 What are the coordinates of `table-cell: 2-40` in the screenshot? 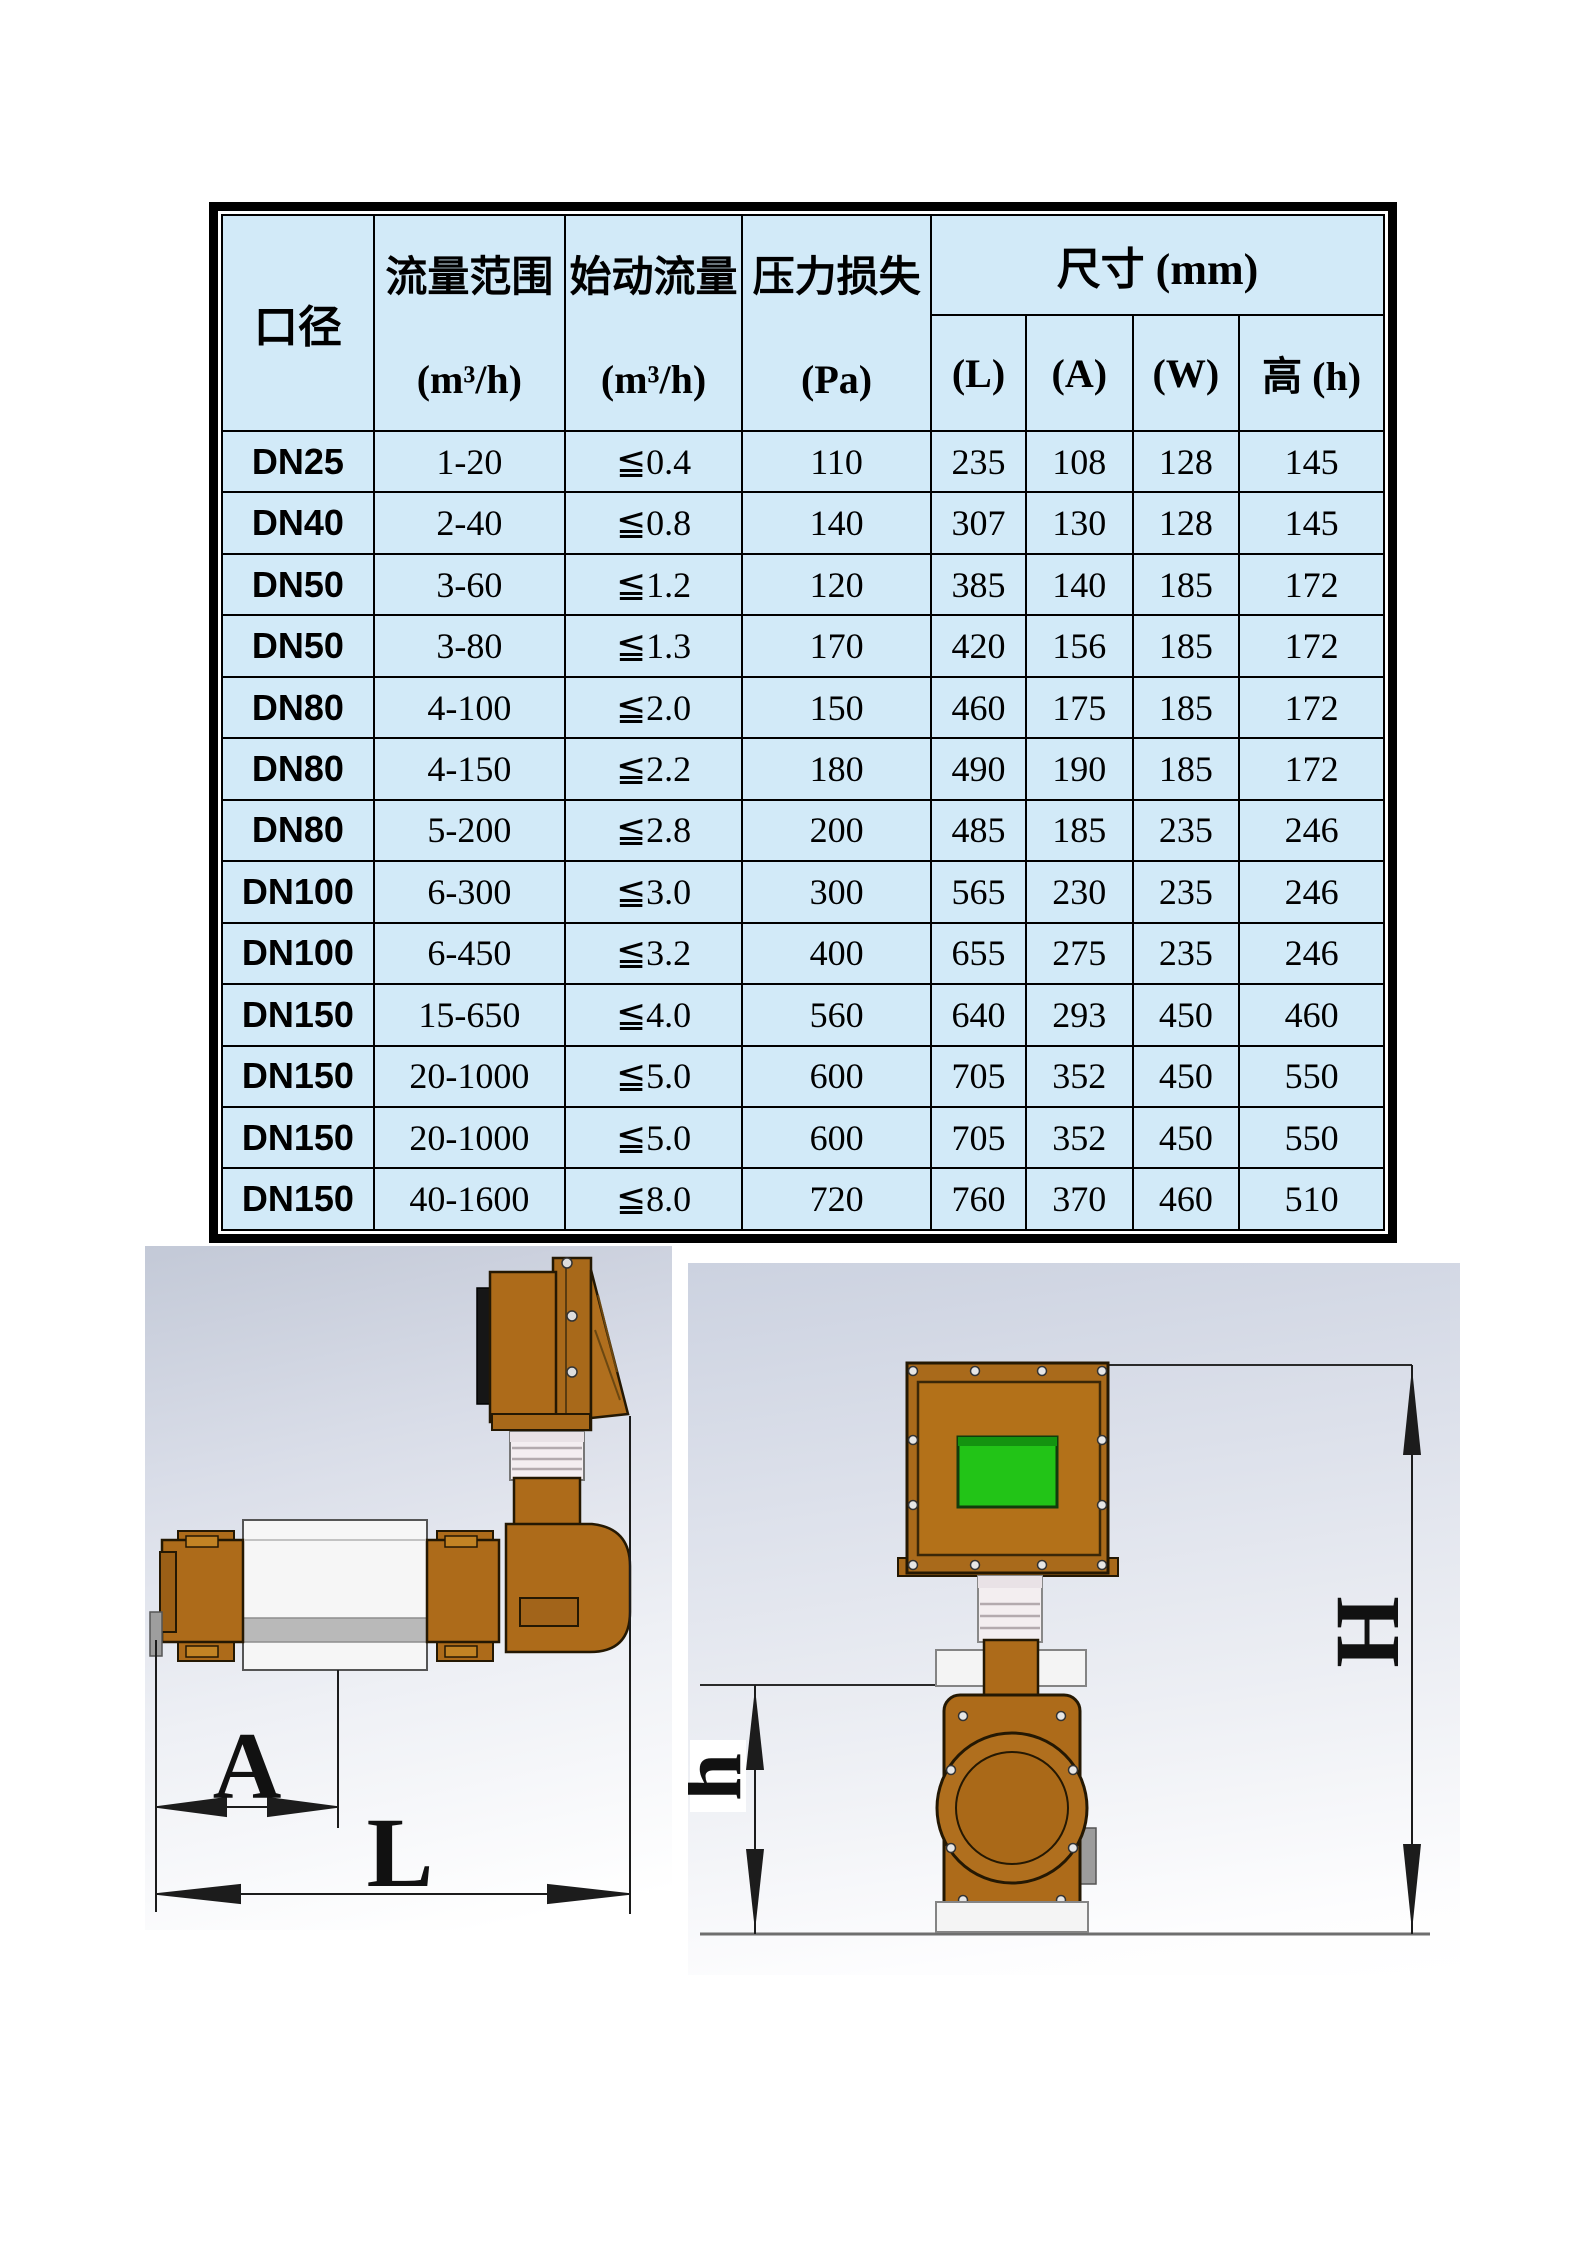 It's located at (469, 523).